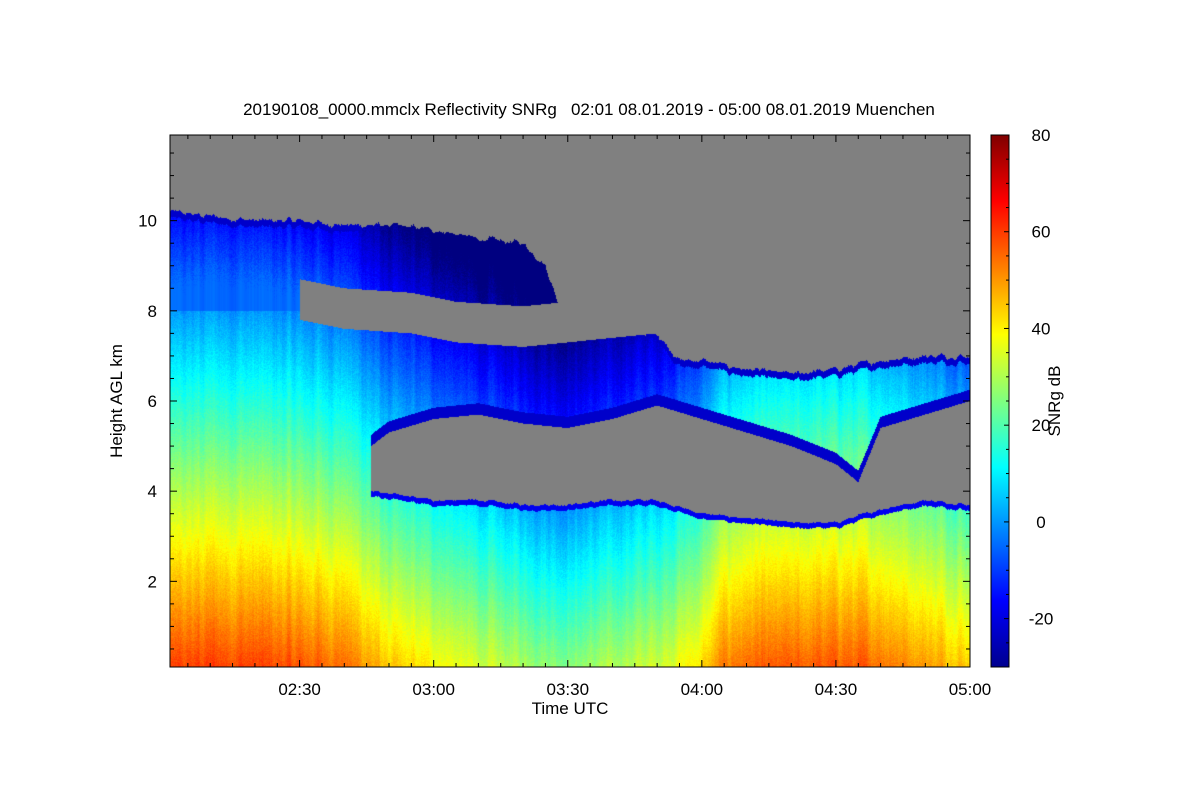  Describe the element at coordinates (1041, 328) in the screenshot. I see `colorbar-tick-label: 40` at that location.